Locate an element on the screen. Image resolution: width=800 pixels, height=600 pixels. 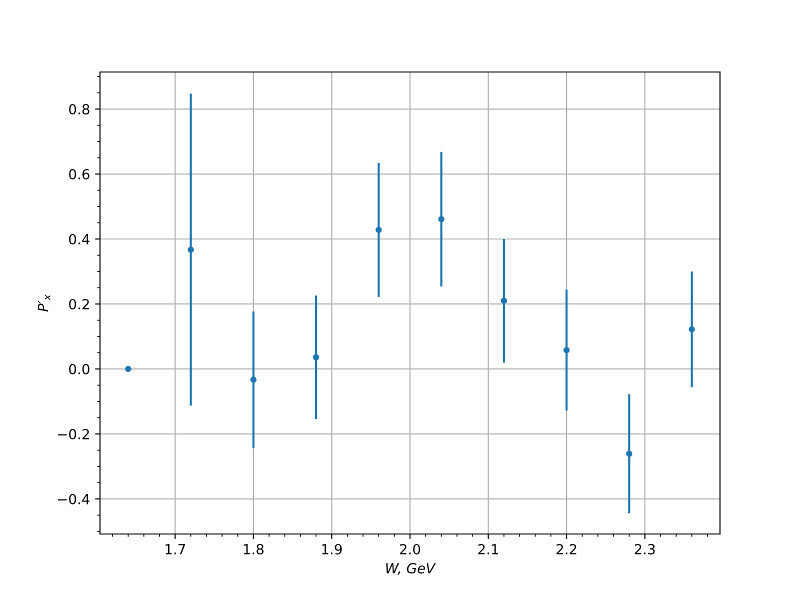
y-axis-title: P′$_{x}$ is located at coordinates (44, 303).